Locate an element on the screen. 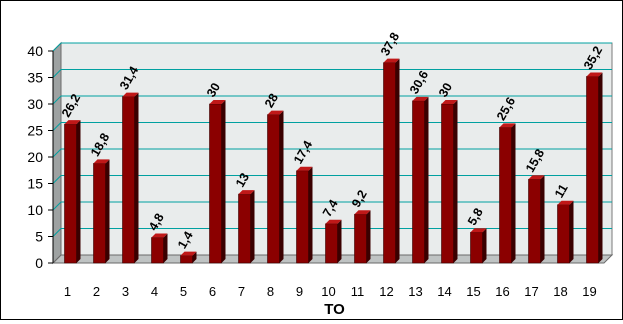 The image size is (623, 324). x-tick-label: 3 is located at coordinates (125, 291).